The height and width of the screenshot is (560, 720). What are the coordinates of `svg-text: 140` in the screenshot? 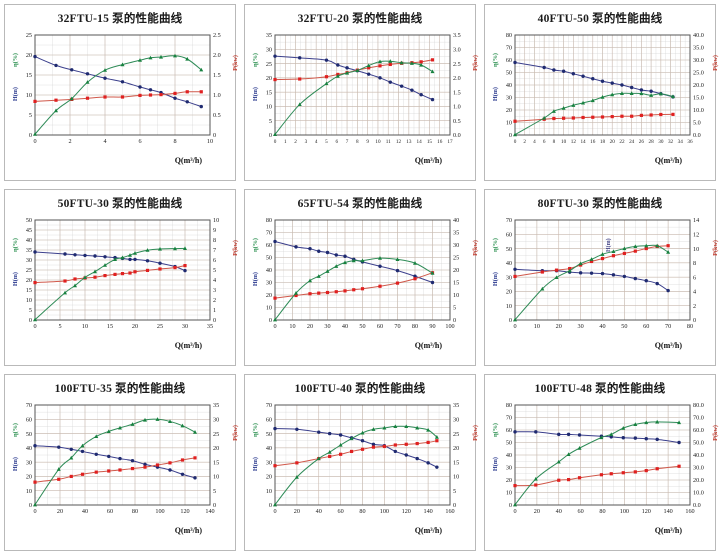 It's located at (209, 511).